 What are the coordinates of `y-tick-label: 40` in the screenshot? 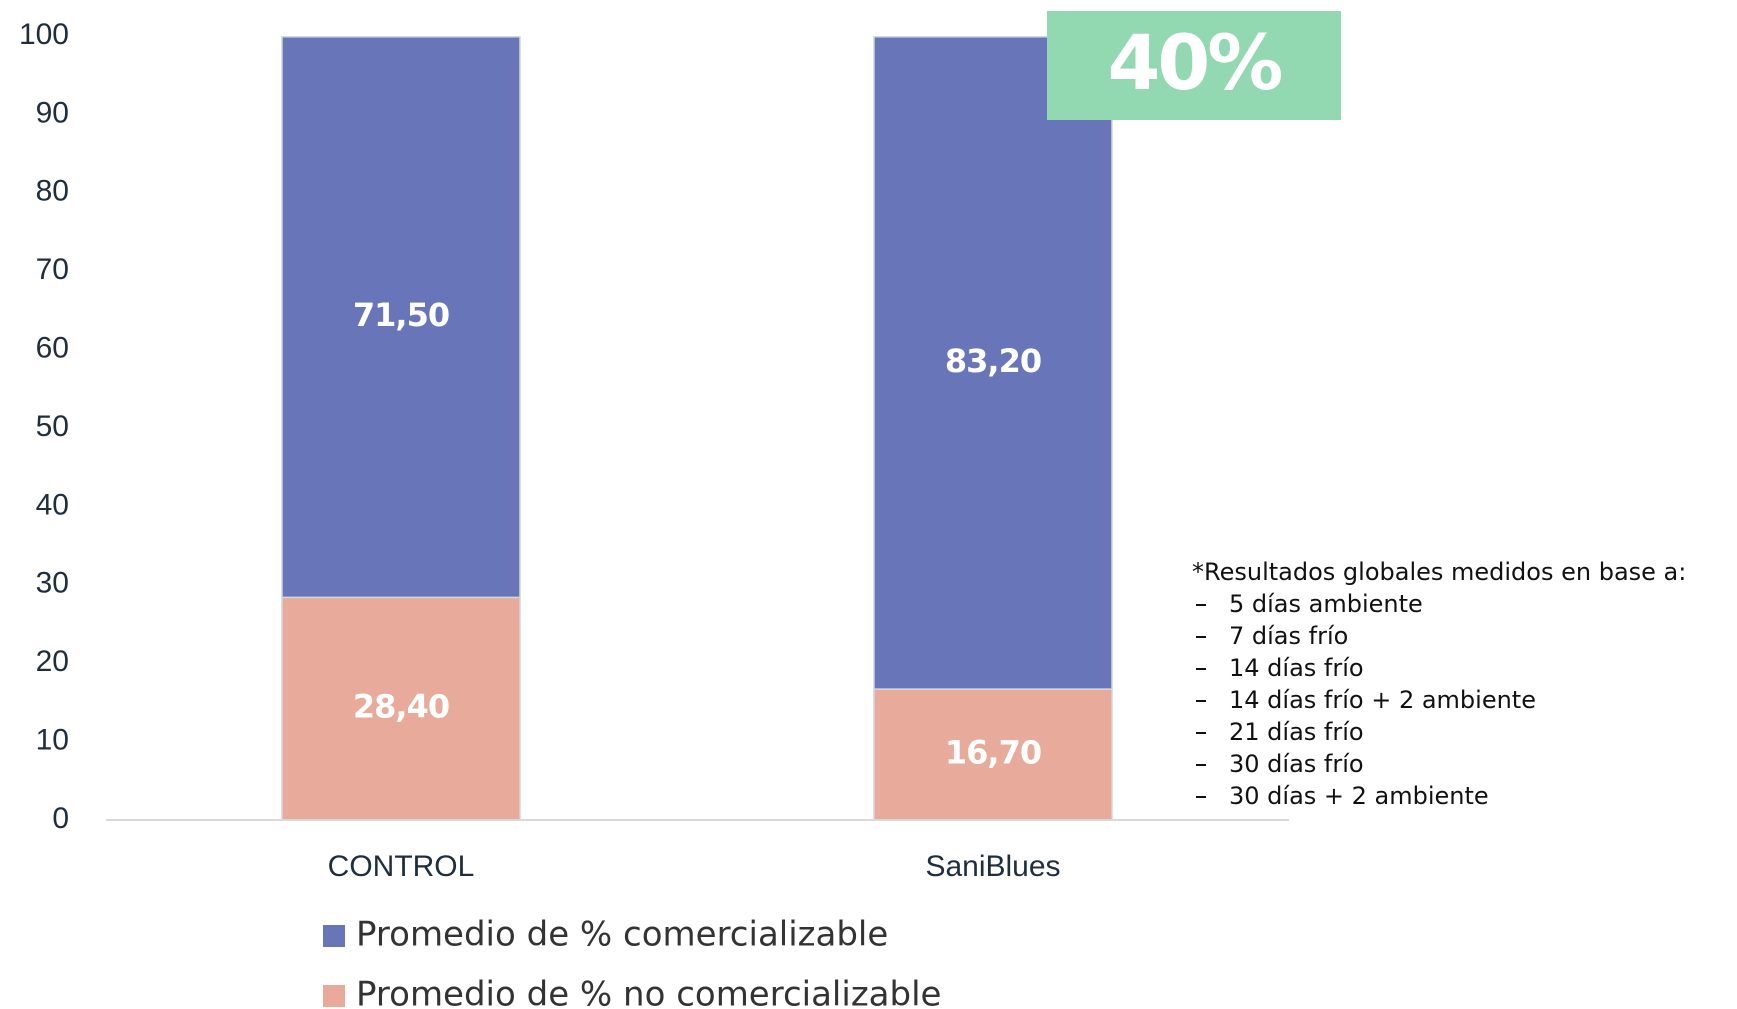 It's located at (52, 504).